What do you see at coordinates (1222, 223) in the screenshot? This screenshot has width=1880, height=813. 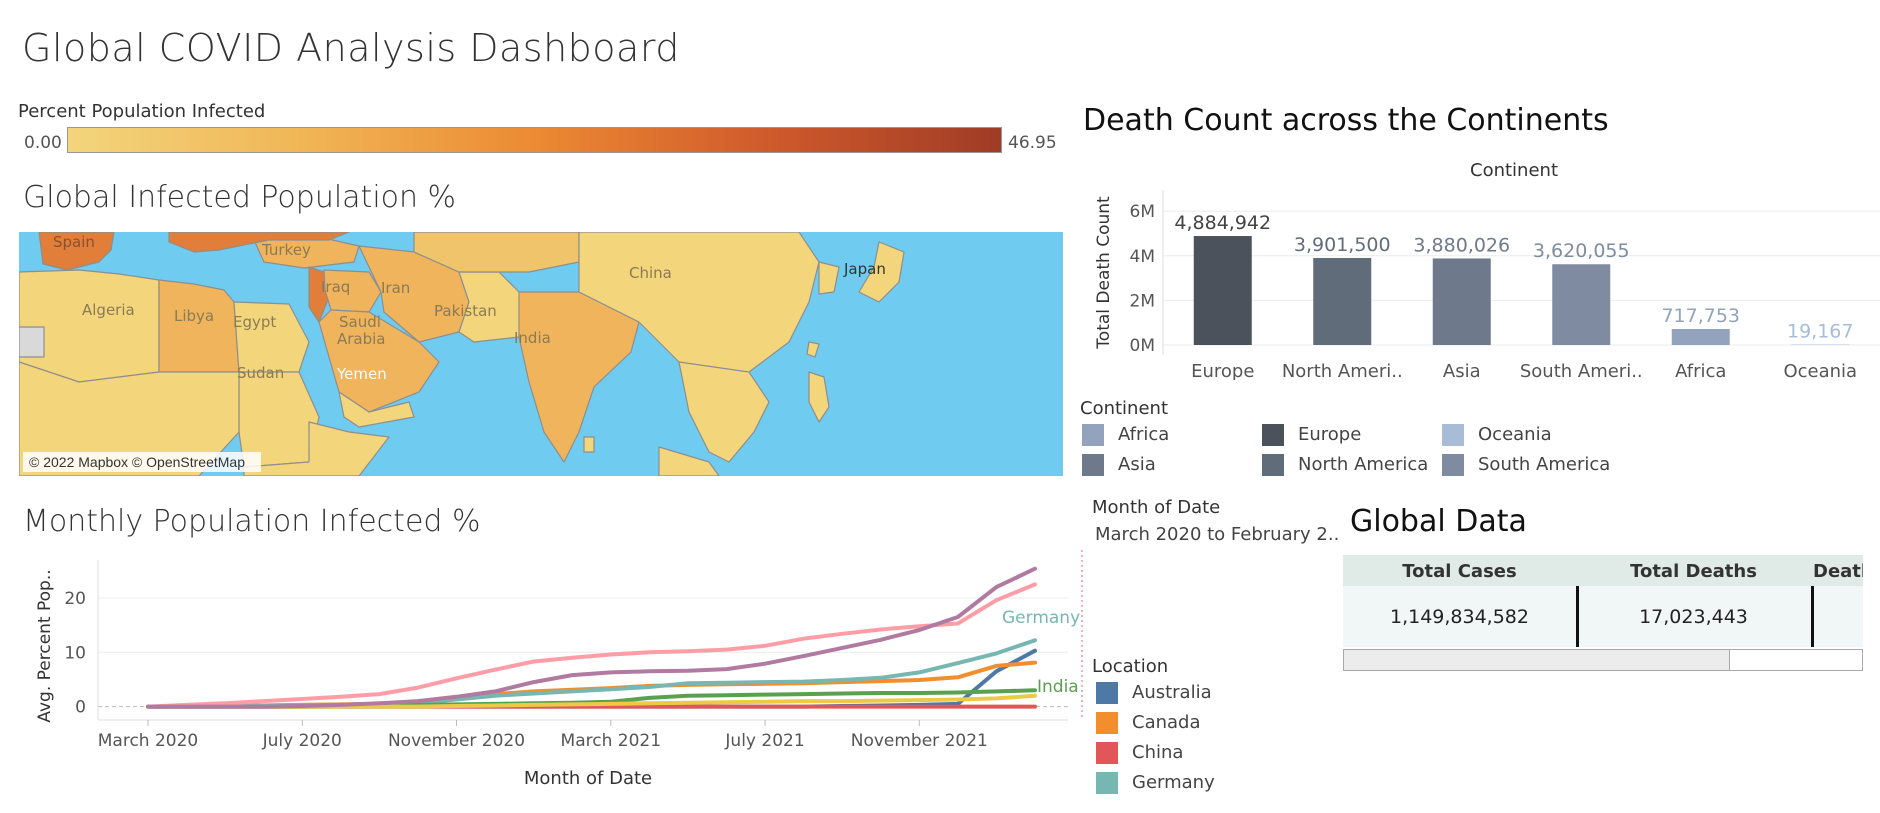 I see `bar-value-label: 4,884,942` at bounding box center [1222, 223].